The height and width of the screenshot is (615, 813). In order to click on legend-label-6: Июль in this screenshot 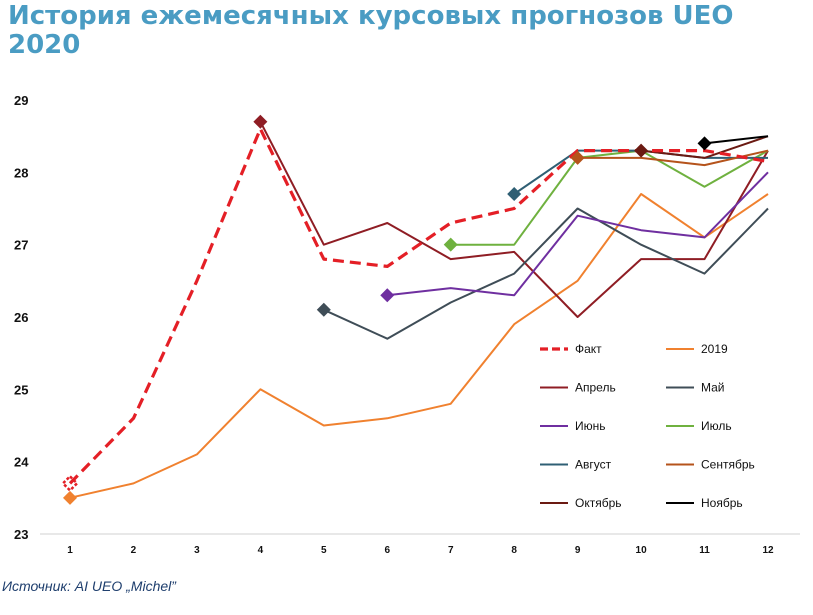, I will do `click(716, 426)`.